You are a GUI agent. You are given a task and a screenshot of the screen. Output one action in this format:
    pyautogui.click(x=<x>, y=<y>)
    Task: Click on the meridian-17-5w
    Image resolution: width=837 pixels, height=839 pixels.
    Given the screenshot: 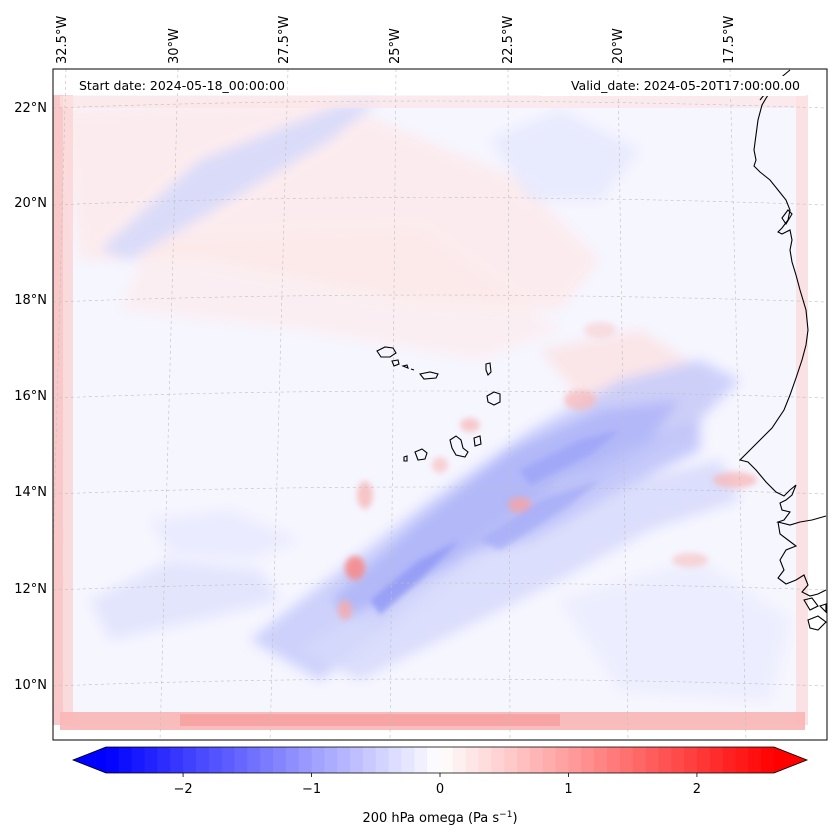 What is the action you would take?
    pyautogui.click(x=738, y=404)
    